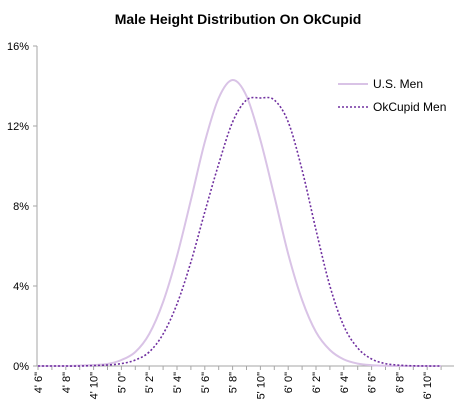  Describe the element at coordinates (18, 127) in the screenshot. I see `y-tick-label: 12%` at that location.